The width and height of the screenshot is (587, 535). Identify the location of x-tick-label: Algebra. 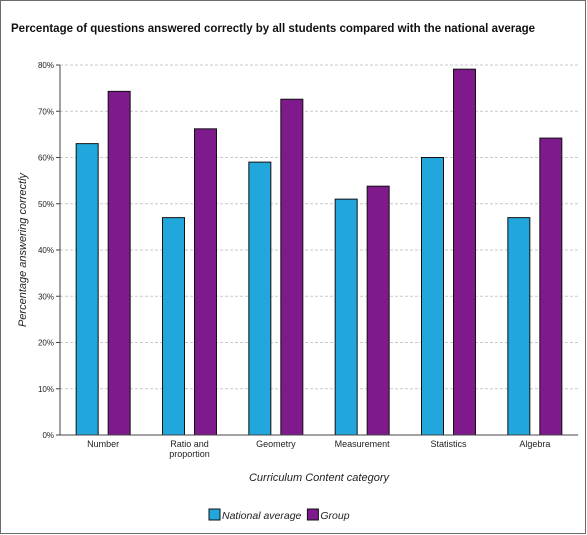
(534, 444).